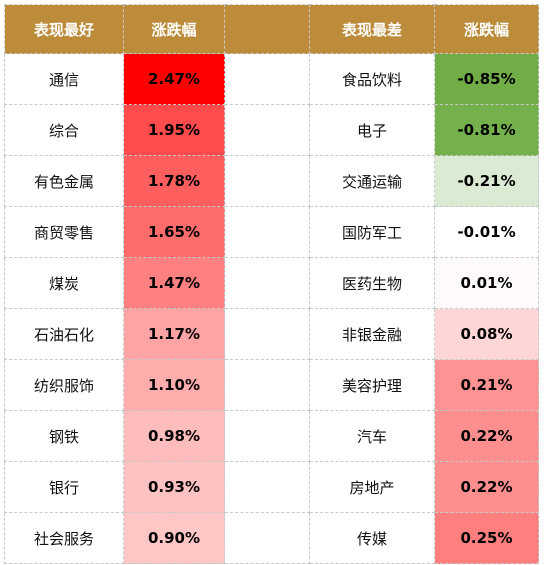  Describe the element at coordinates (174, 130) in the screenshot. I see `best-sector-change: 1.95%` at that location.